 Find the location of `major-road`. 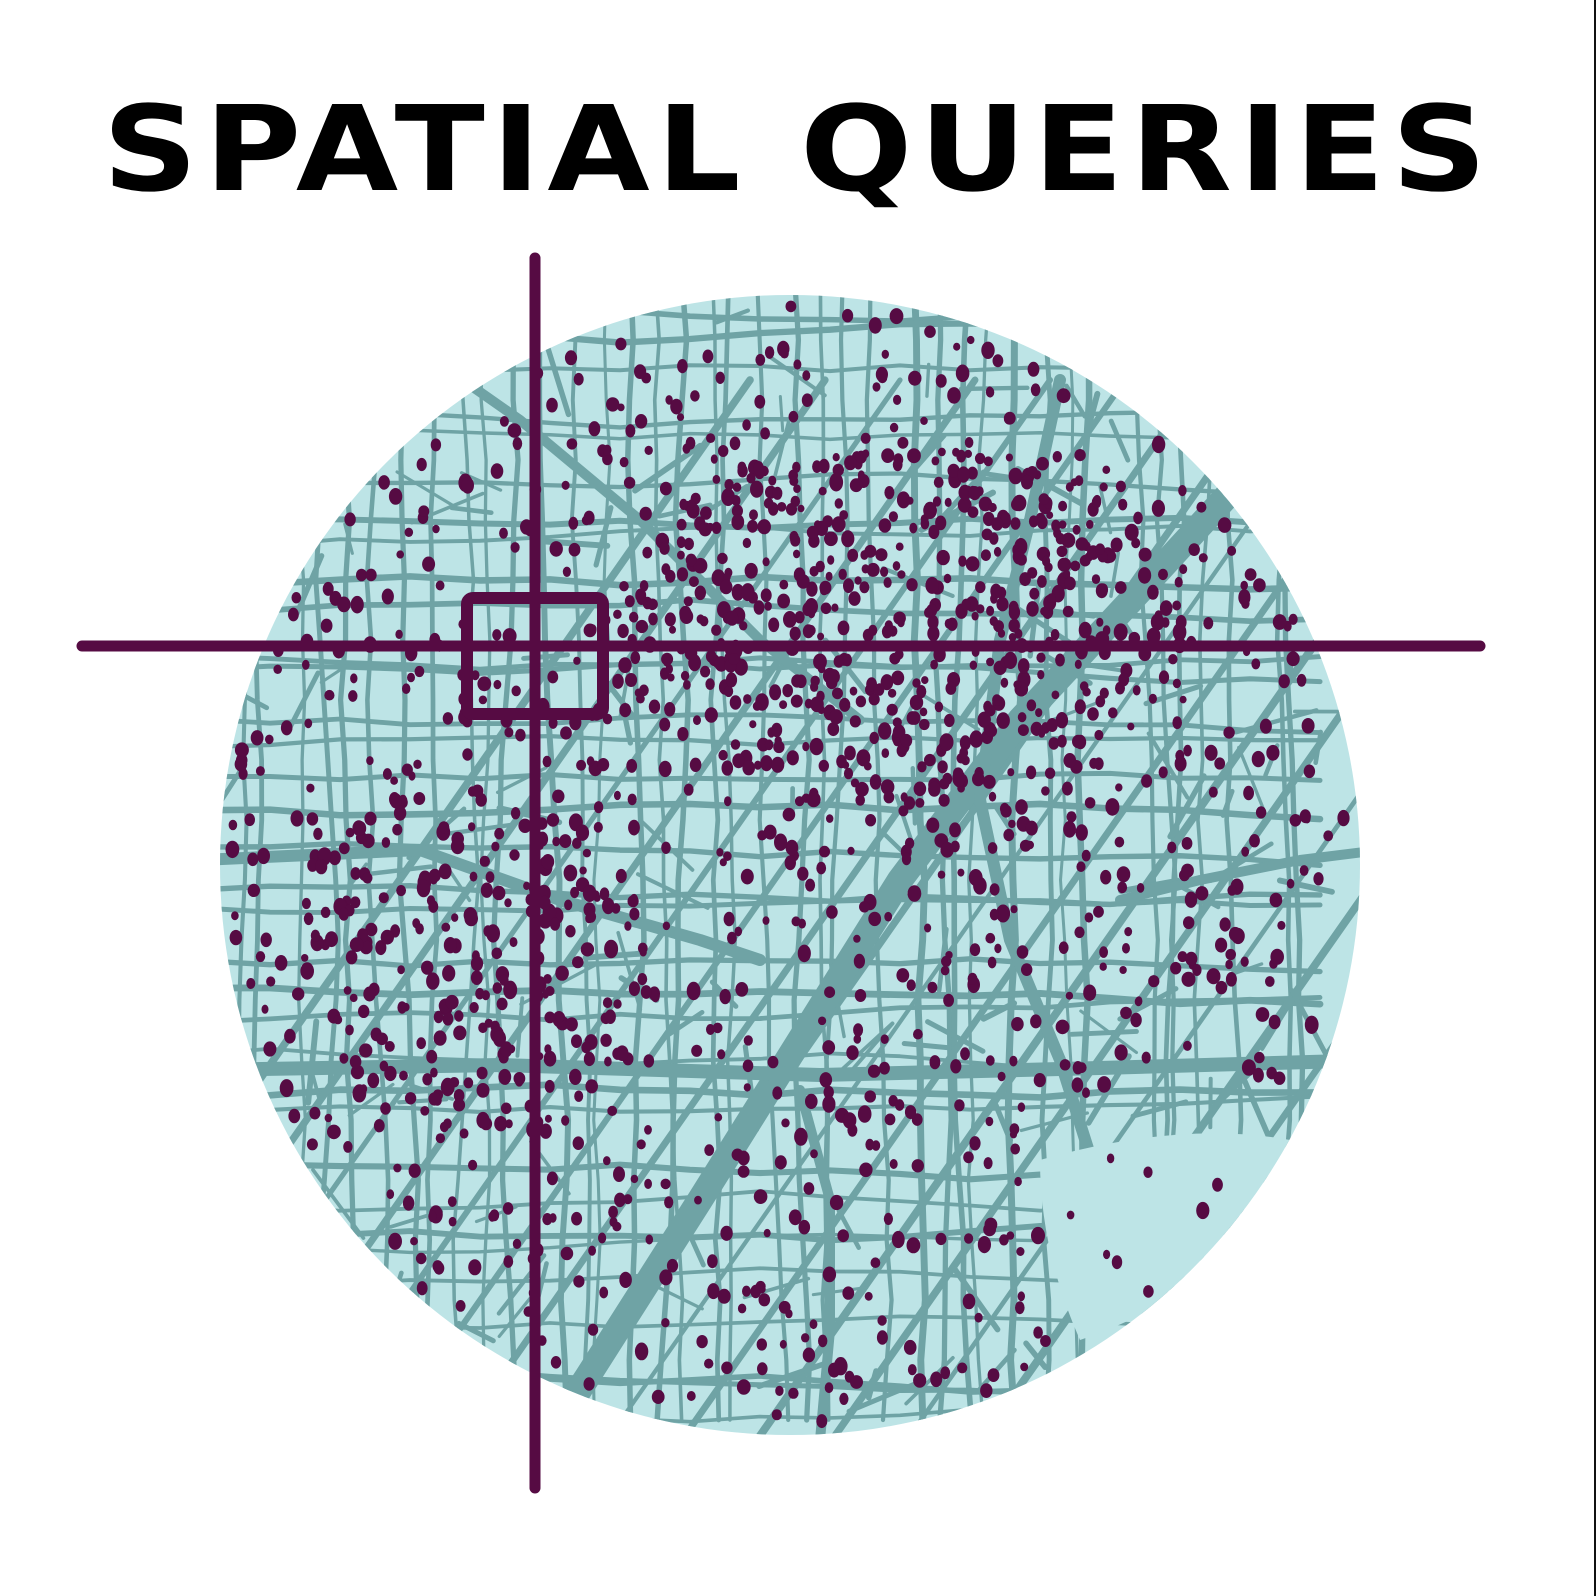

major-road is located at coordinates (790, 1067).